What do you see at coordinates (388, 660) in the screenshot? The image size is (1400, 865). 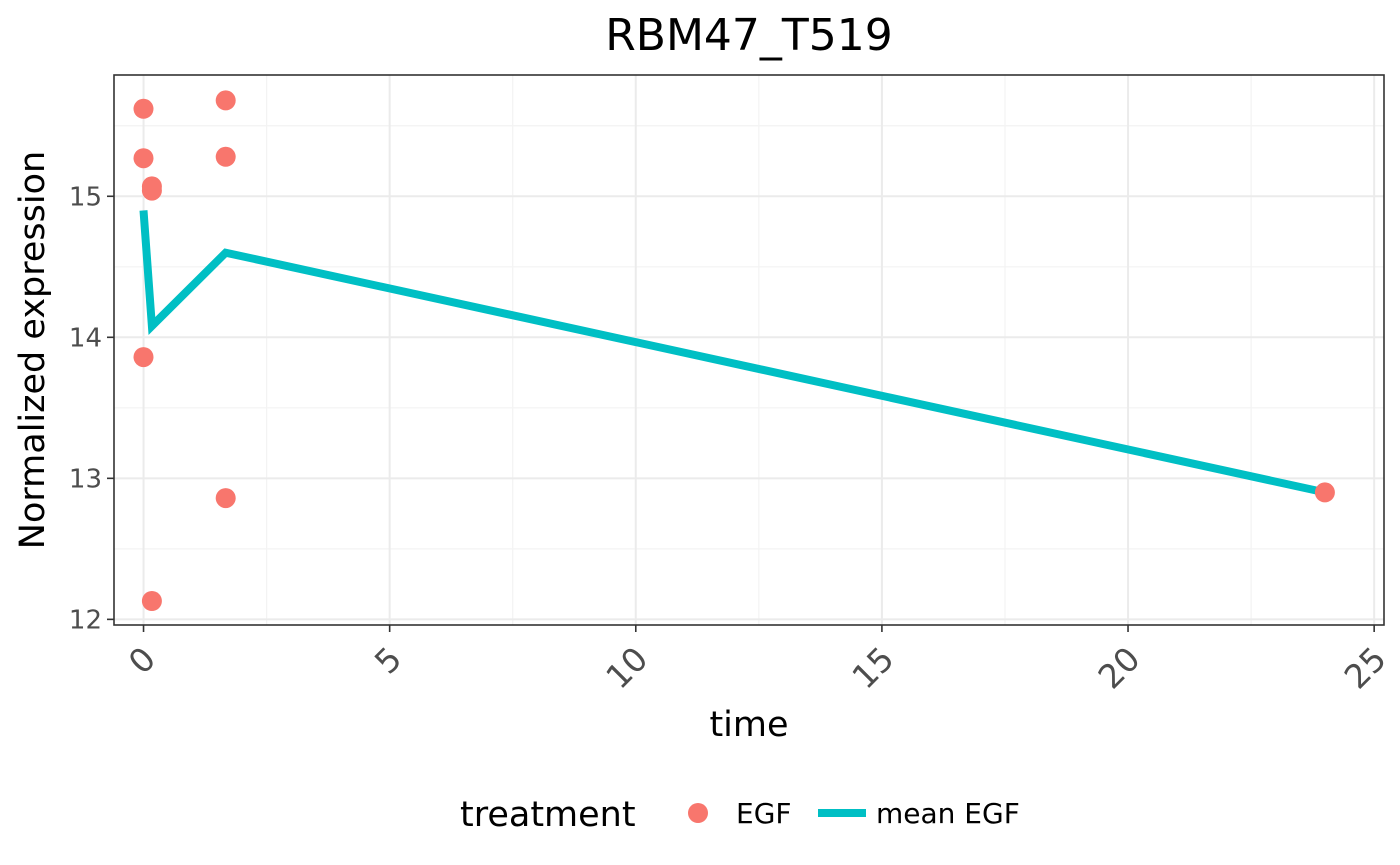 I see `x-tick-label: 5` at bounding box center [388, 660].